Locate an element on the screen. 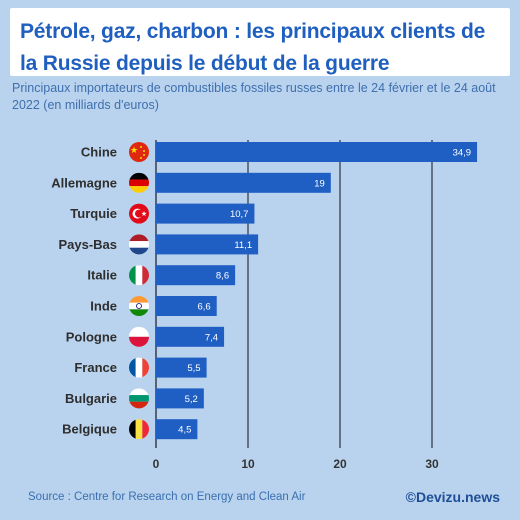 This screenshot has height=520, width=520. belgium-flag-icon is located at coordinates (139, 429).